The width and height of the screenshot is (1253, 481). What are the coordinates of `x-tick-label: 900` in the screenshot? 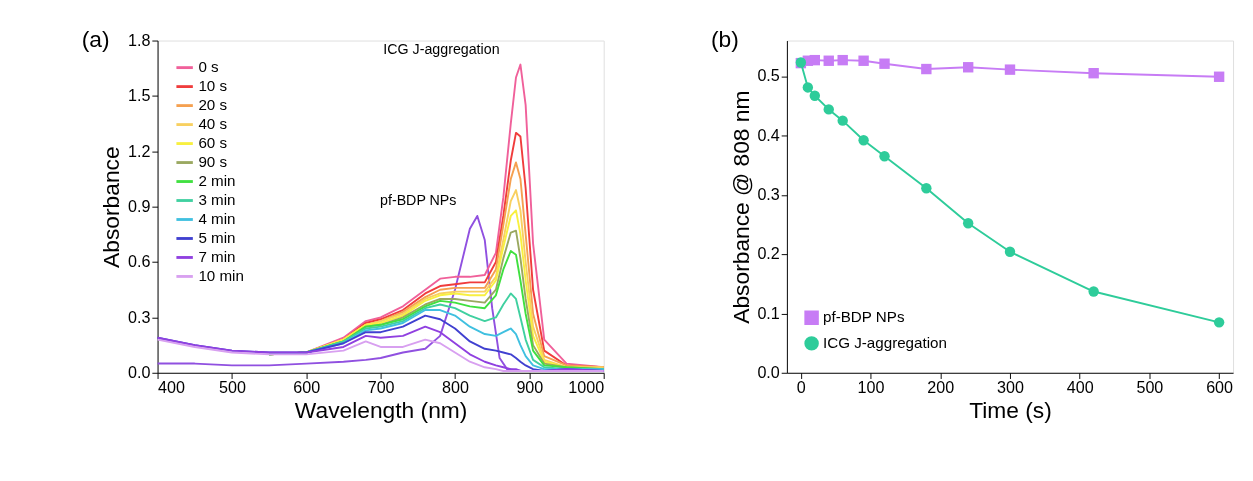 It's located at (530, 387).